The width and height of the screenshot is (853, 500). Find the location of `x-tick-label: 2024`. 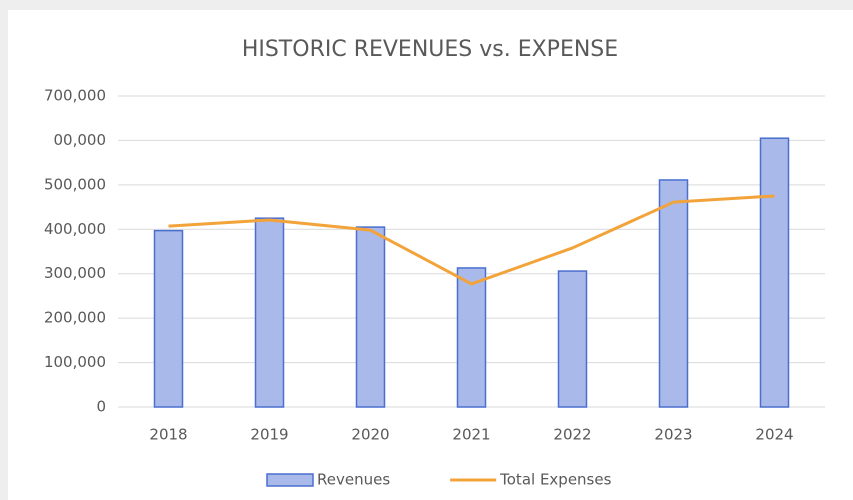

x-tick-label: 2024 is located at coordinates (774, 435).